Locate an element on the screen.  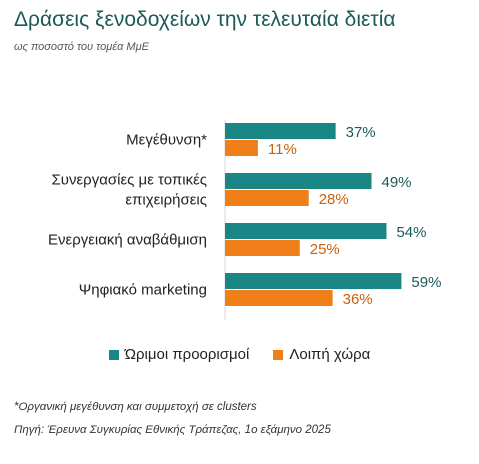
data-label: 25% is located at coordinates (325, 249).